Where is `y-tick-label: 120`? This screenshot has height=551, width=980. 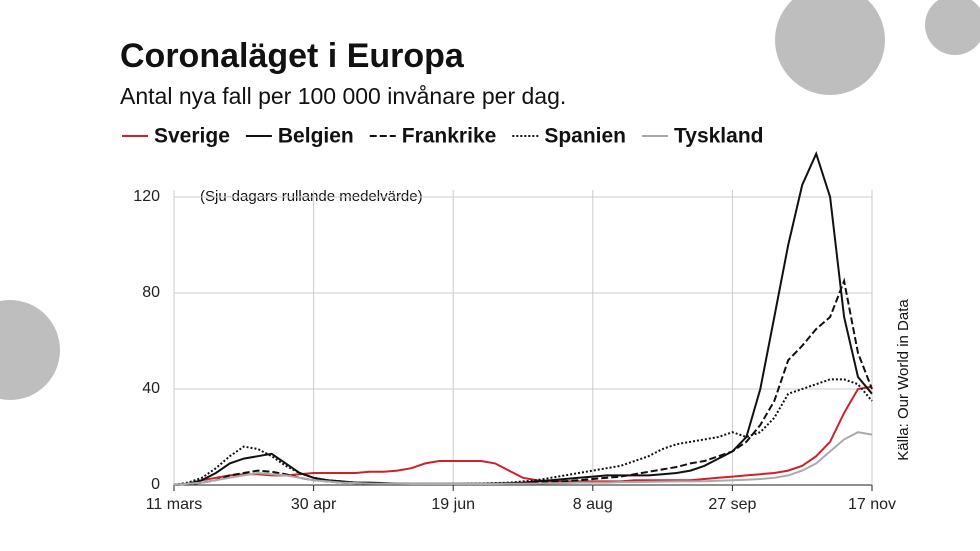 y-tick-label: 120 is located at coordinates (146, 196).